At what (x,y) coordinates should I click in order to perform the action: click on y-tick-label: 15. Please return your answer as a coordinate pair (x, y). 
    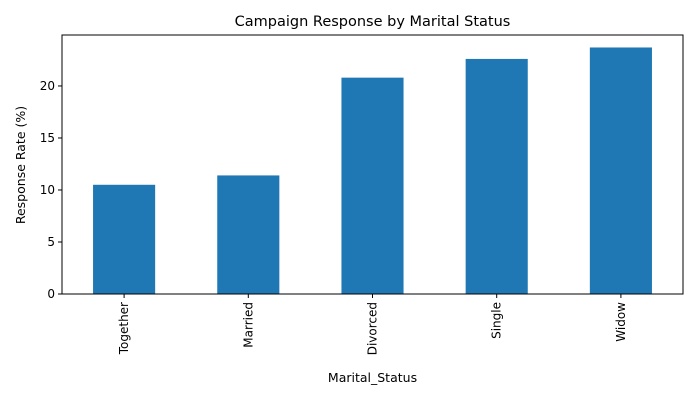
    Looking at the image, I should click on (47, 138).